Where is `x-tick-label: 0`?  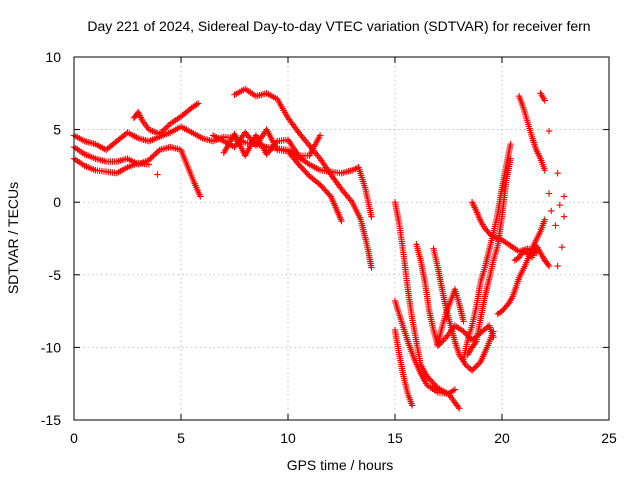
x-tick-label: 0 is located at coordinates (74, 438).